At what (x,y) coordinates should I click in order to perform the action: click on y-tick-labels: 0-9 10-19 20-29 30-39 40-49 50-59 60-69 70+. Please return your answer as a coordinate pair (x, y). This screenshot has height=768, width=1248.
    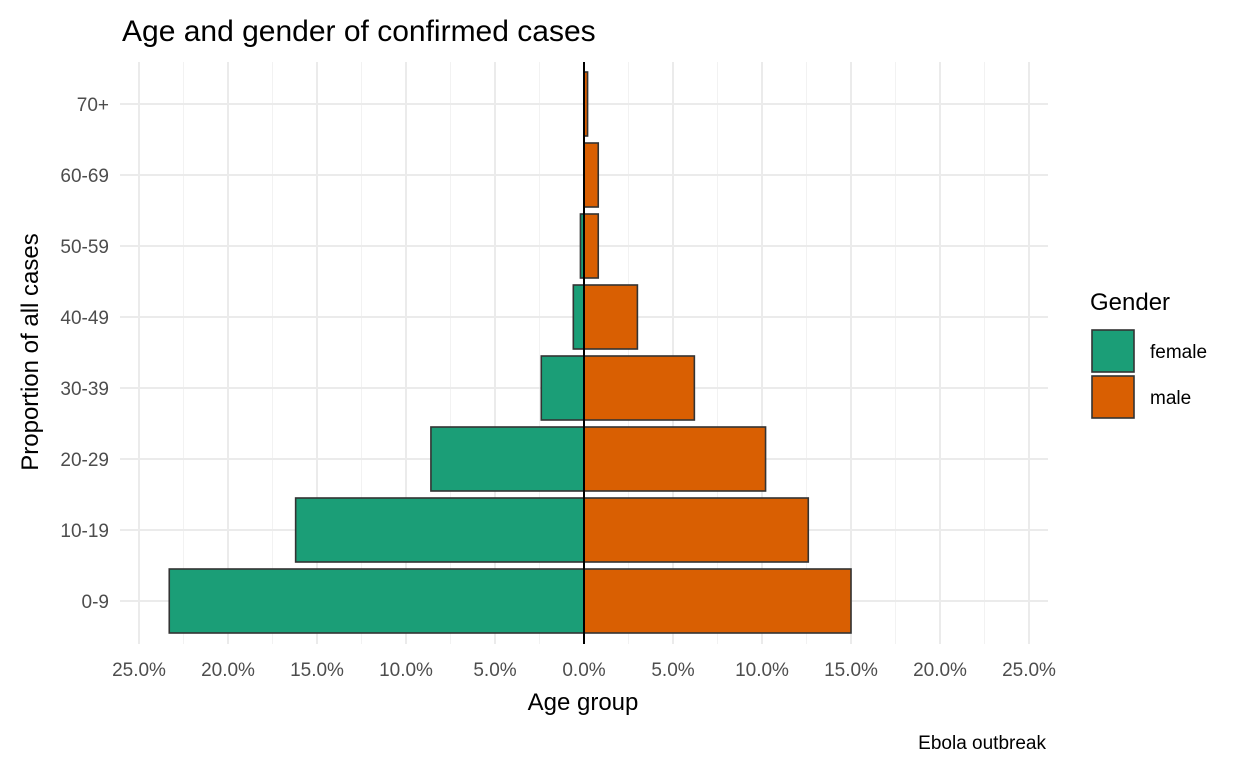
    Looking at the image, I should click on (84, 354).